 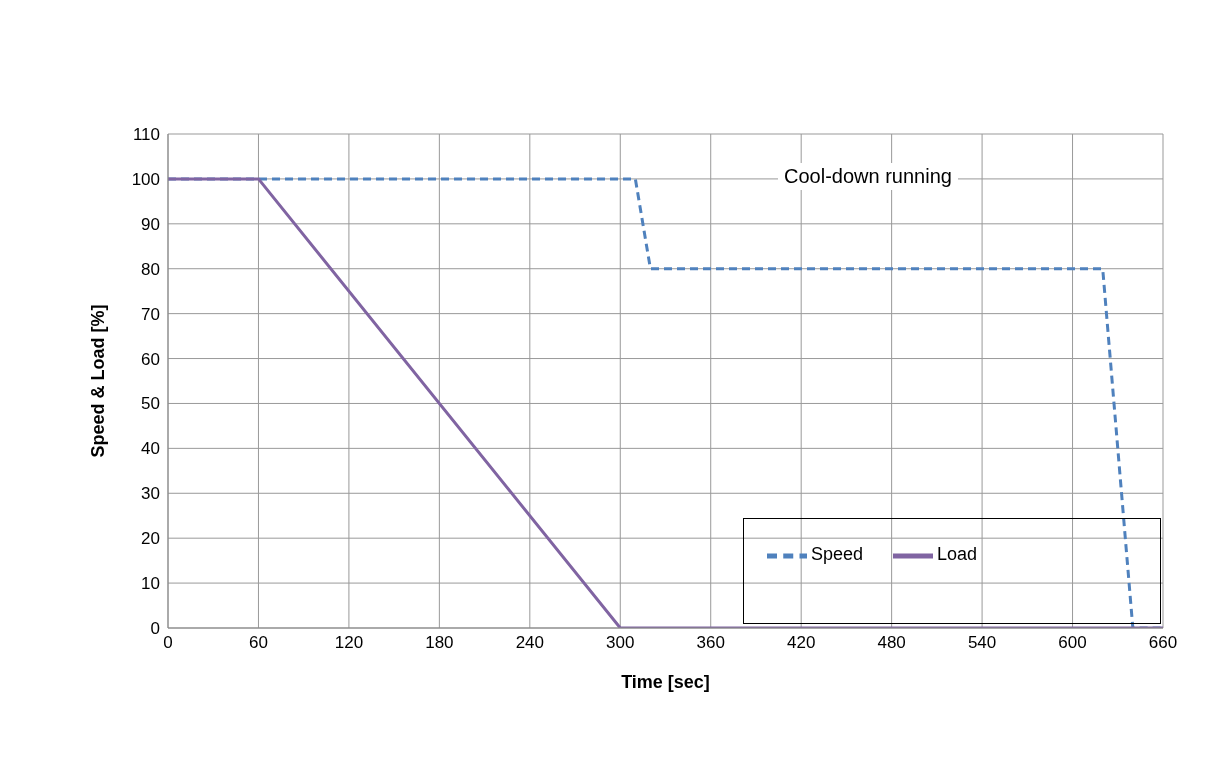 I want to click on annotation: Cool-down running, so click(x=868, y=176).